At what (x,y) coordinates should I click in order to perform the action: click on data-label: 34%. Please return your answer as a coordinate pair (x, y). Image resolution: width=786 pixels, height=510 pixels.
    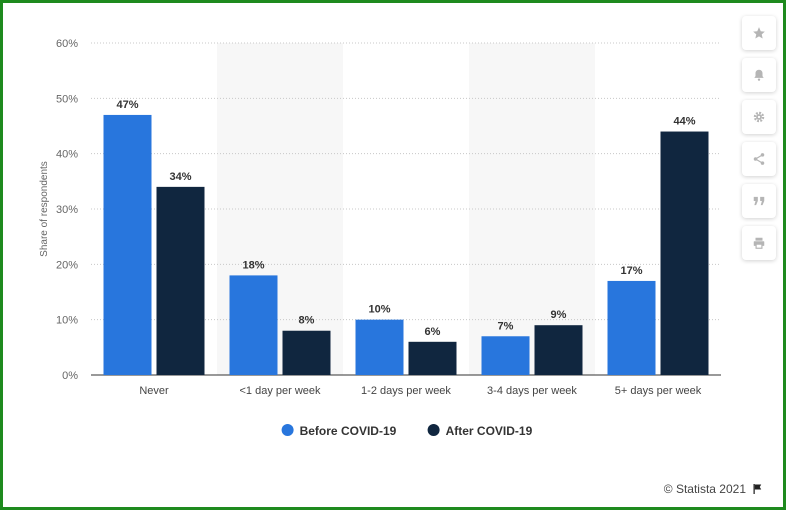
    Looking at the image, I should click on (180, 177).